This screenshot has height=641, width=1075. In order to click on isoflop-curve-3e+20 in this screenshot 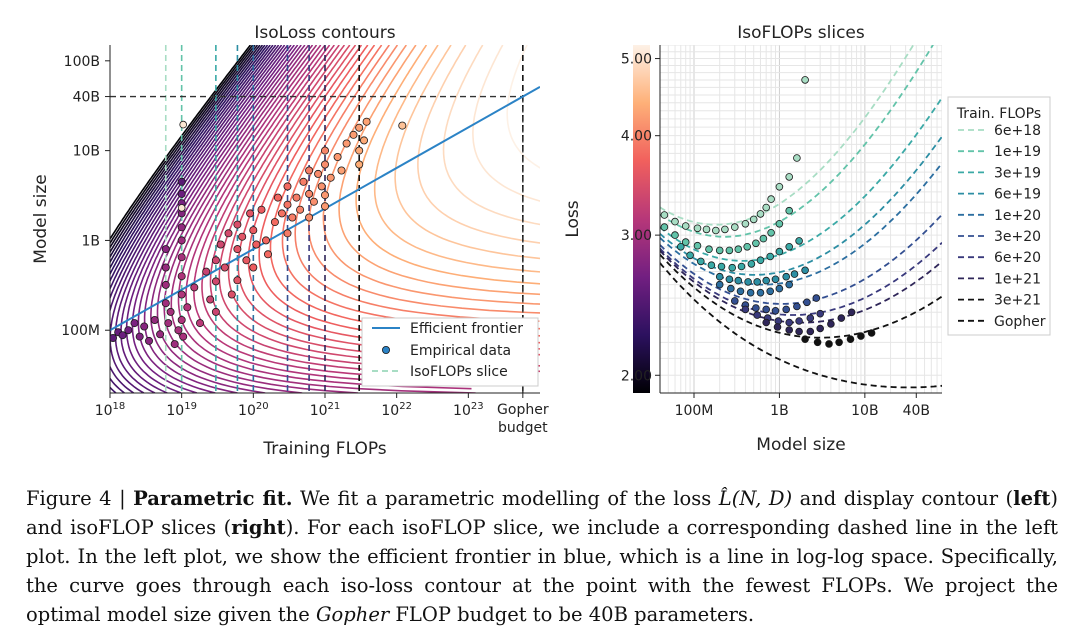, I will do `click(801, 259)`.